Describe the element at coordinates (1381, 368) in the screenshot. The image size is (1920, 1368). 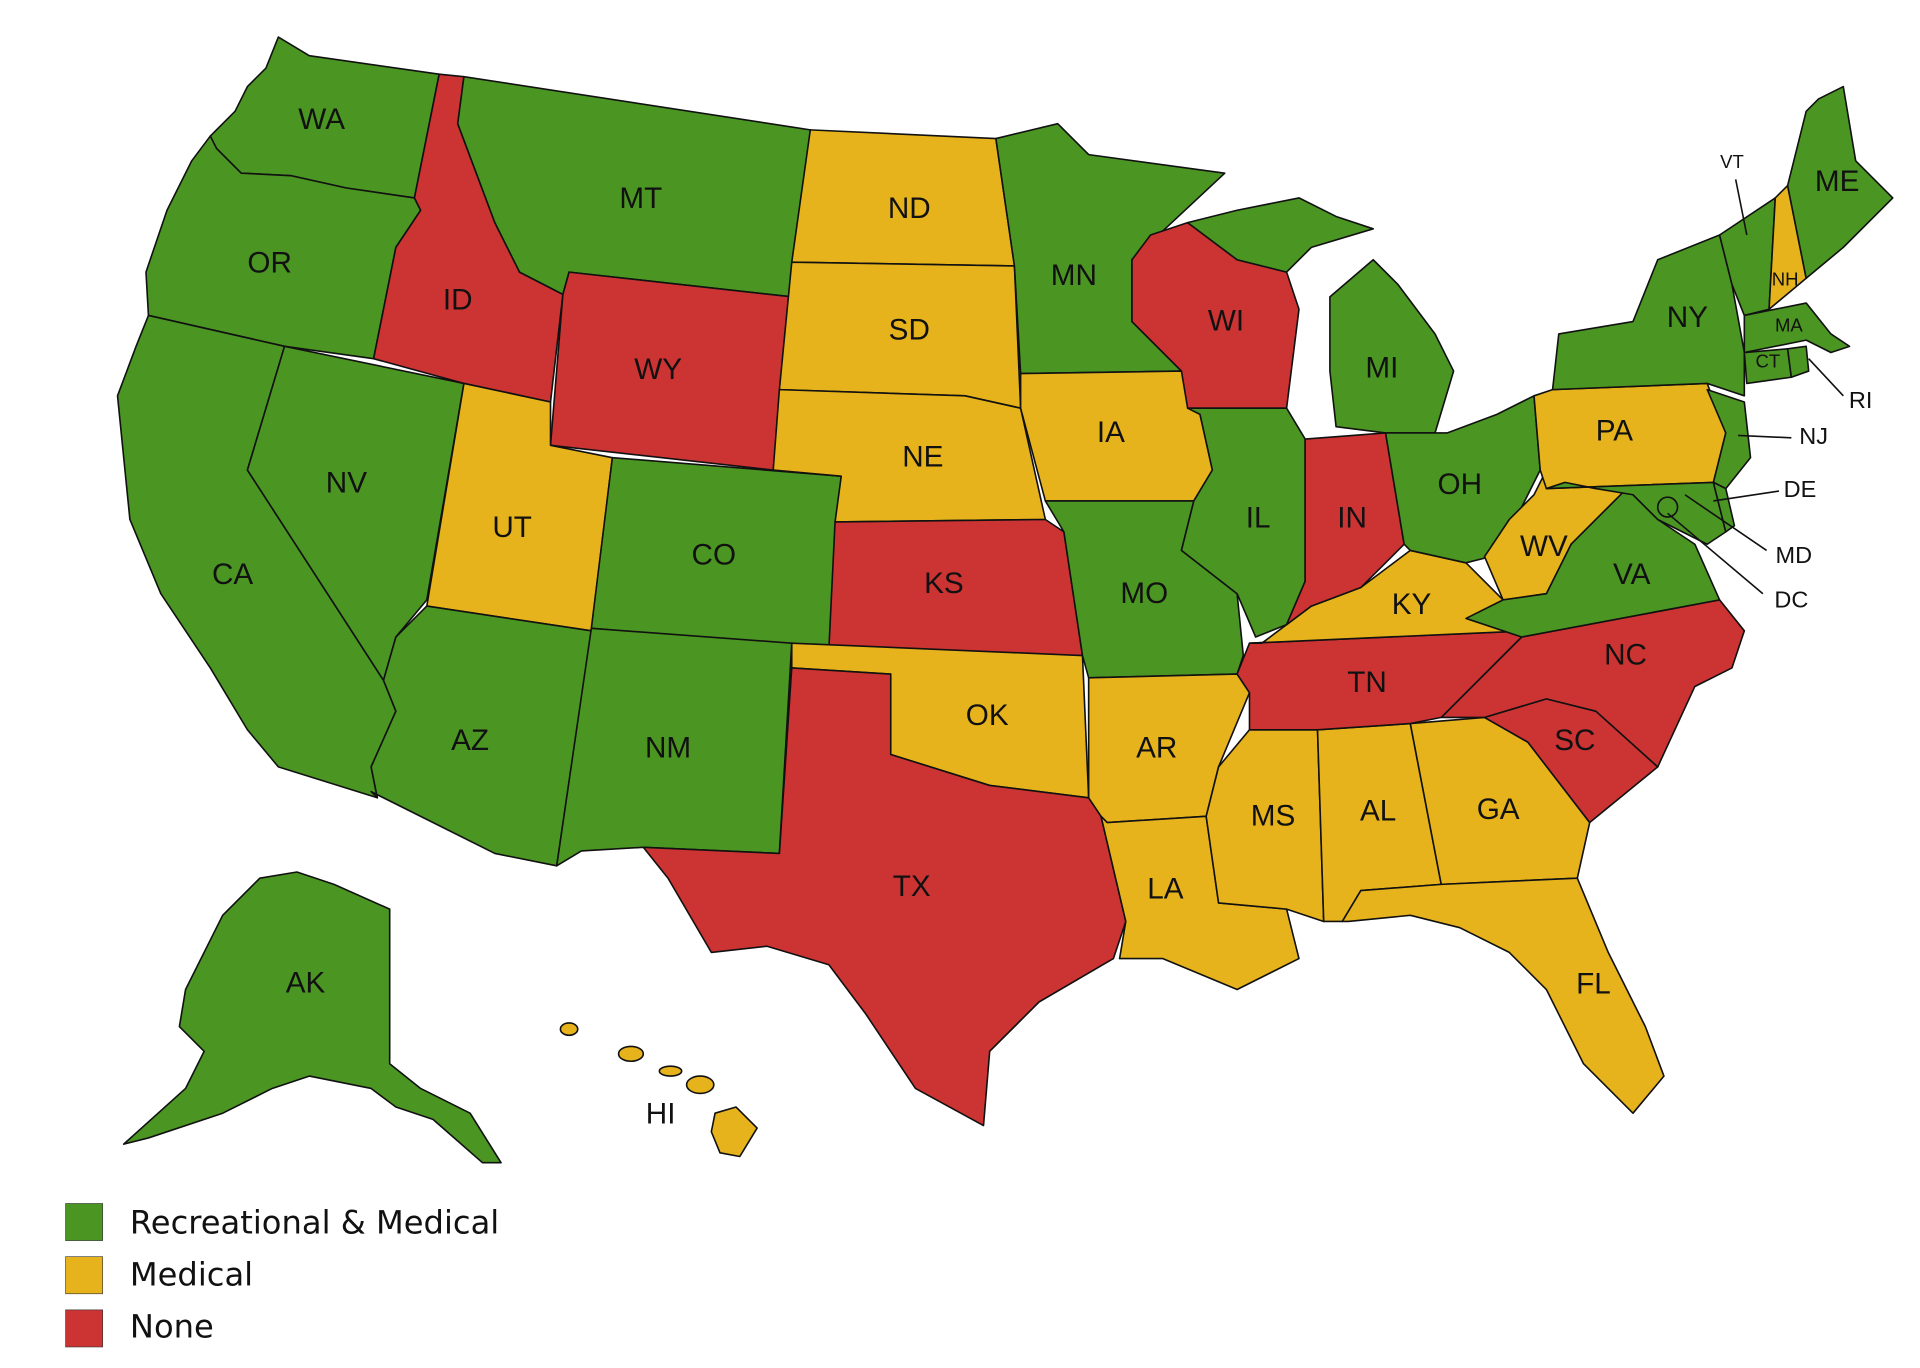
I see `state-label: MI` at that location.